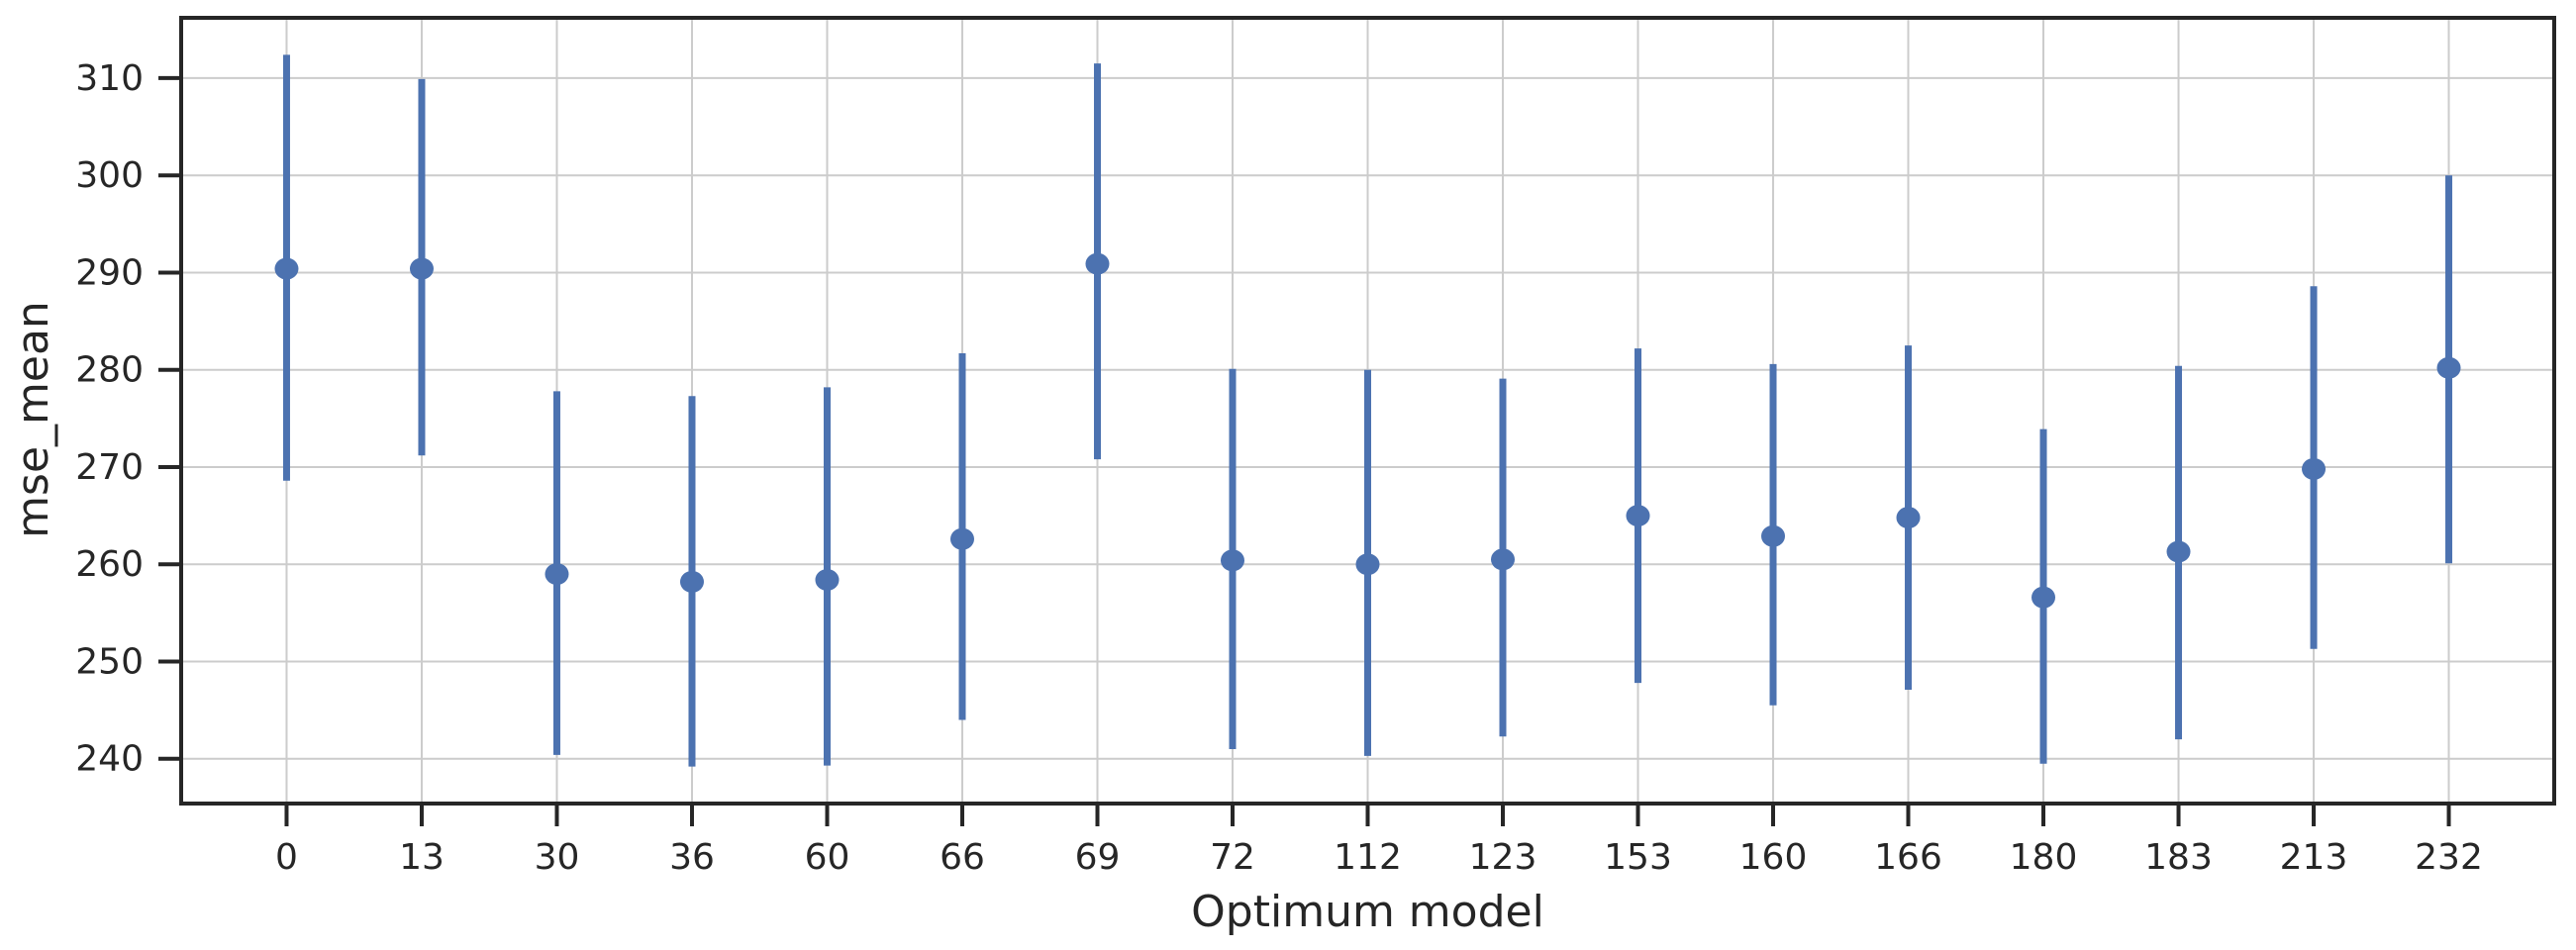  I want to click on x-tick-label: 232, so click(2449, 858).